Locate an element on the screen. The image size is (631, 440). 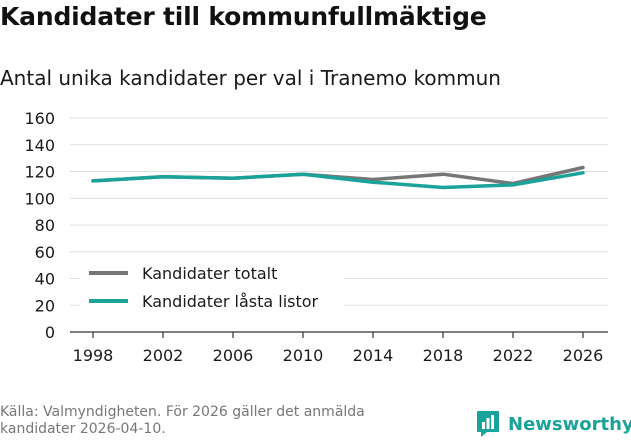
y-tick-label: 80 is located at coordinates (45, 225).